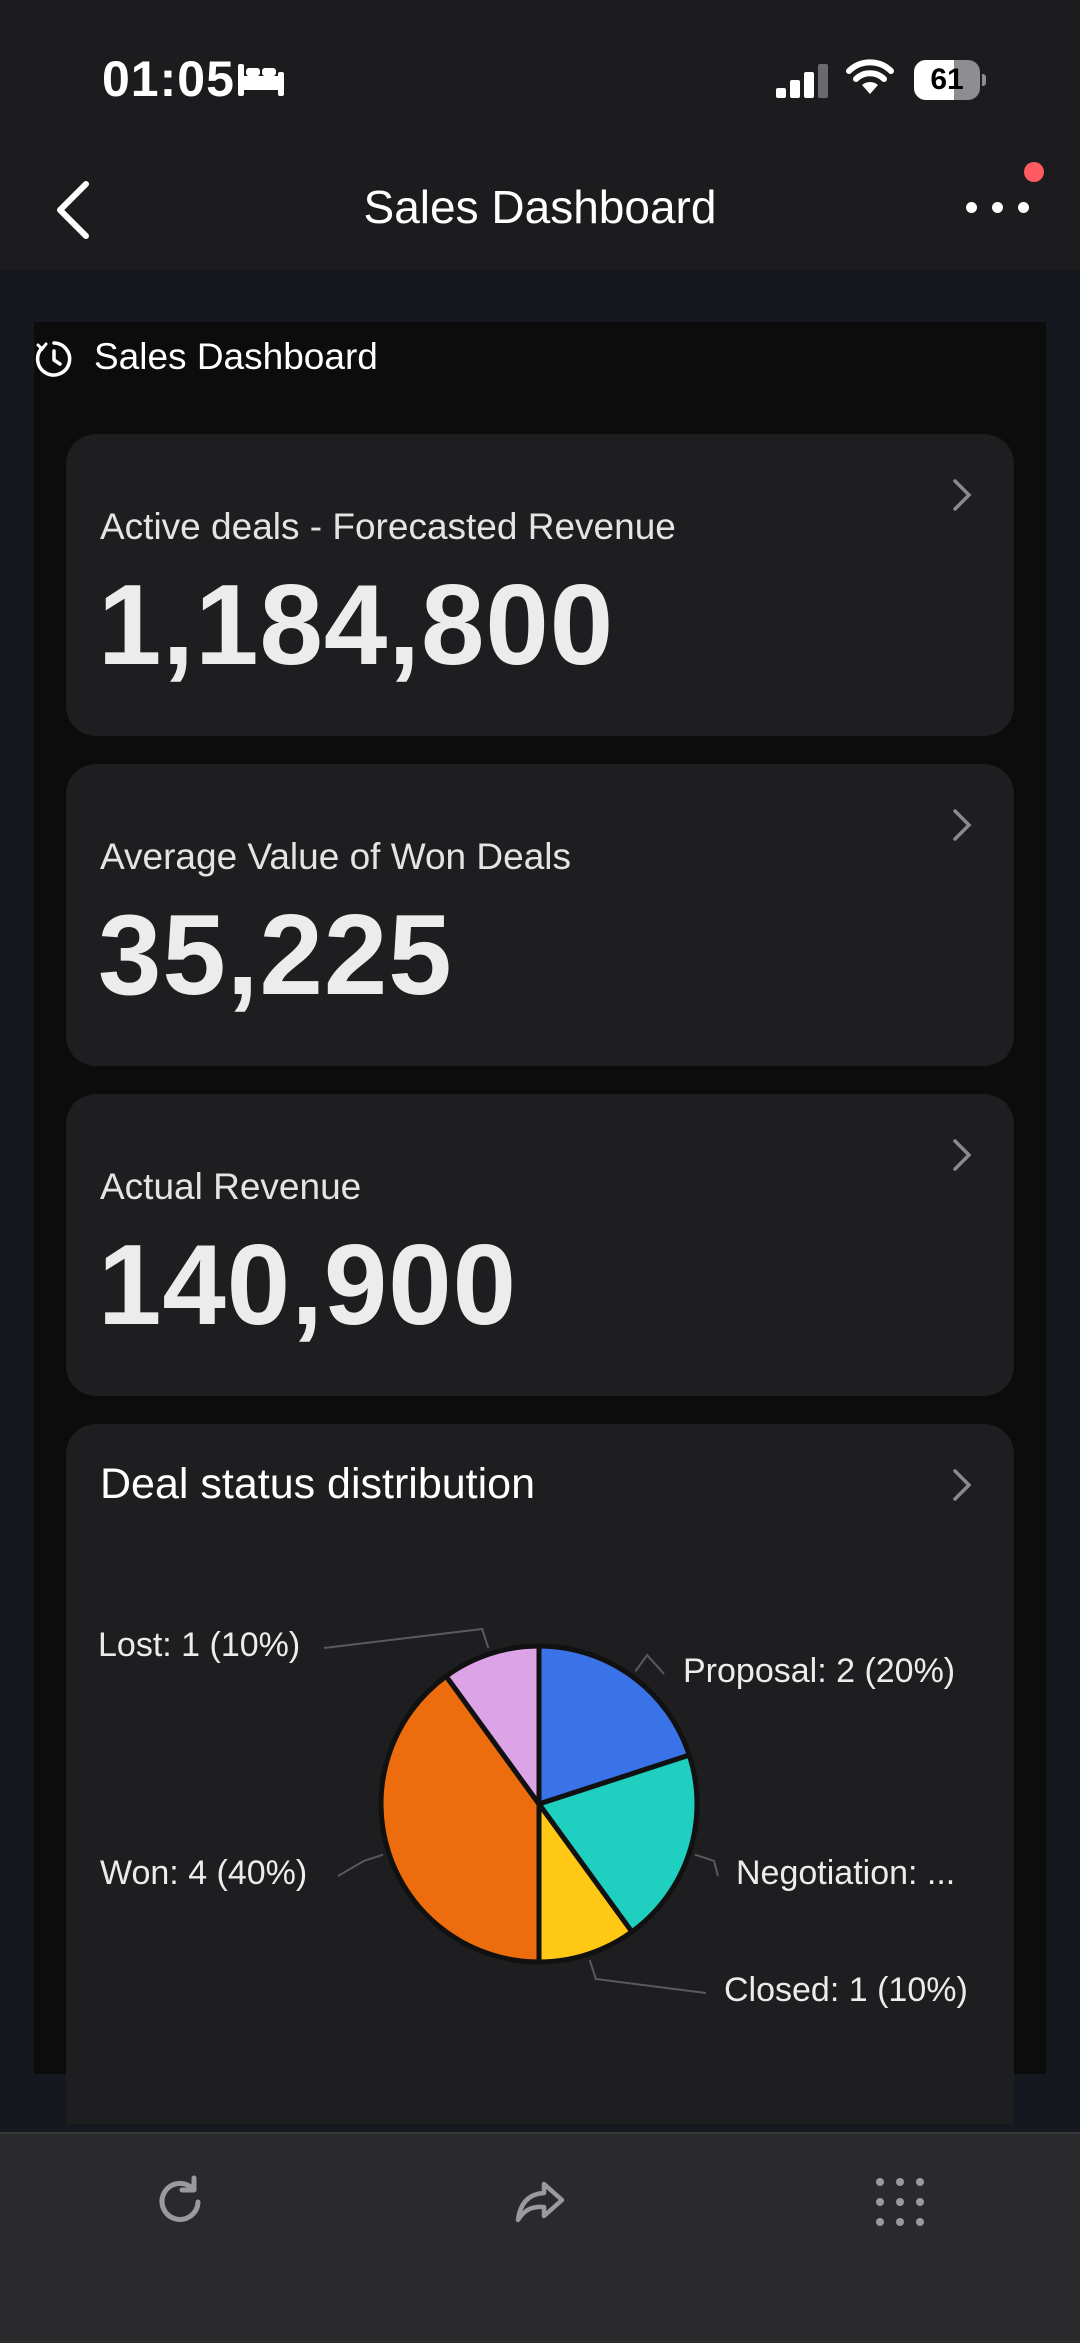 Image resolution: width=1080 pixels, height=2343 pixels. Describe the element at coordinates (388, 526) in the screenshot. I see `metric-label: Active deals - Forecasted Revenue` at that location.